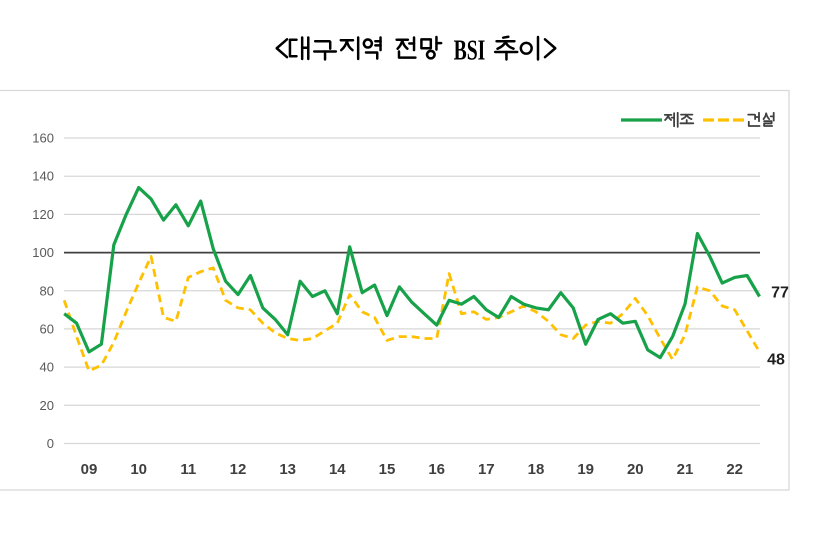  What do you see at coordinates (50, 443) in the screenshot?
I see `svg-text: 0` at bounding box center [50, 443].